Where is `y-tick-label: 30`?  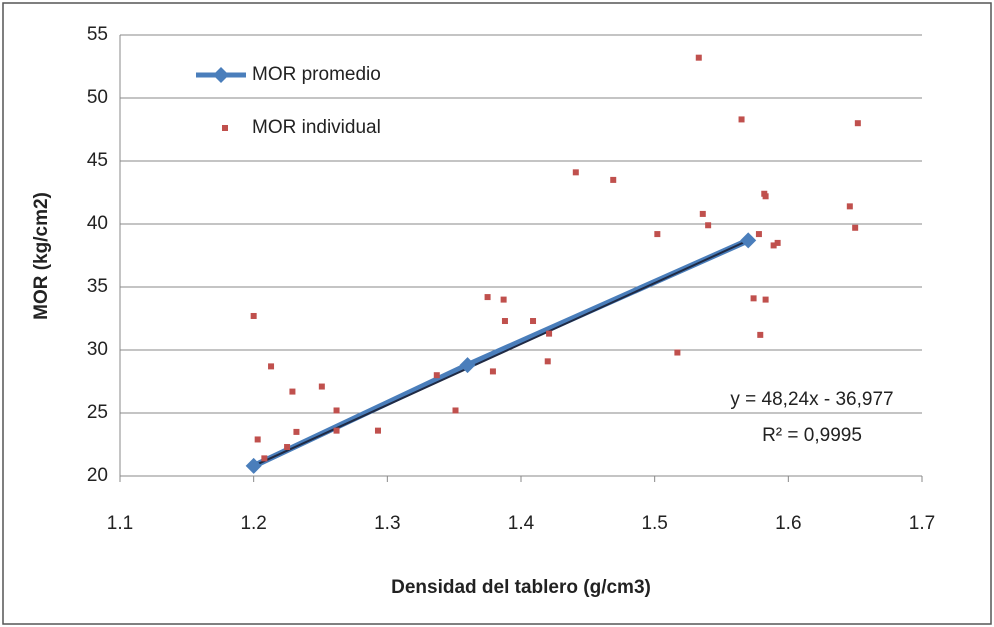 y-tick-label: 30 is located at coordinates (97, 349).